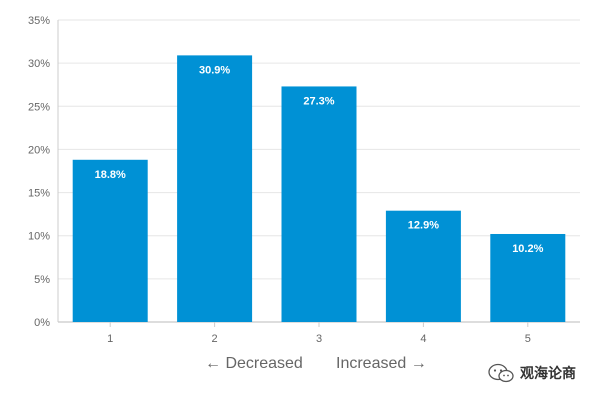 The image size is (600, 400). Describe the element at coordinates (423, 339) in the screenshot. I see `x-tick-label: 4` at that location.